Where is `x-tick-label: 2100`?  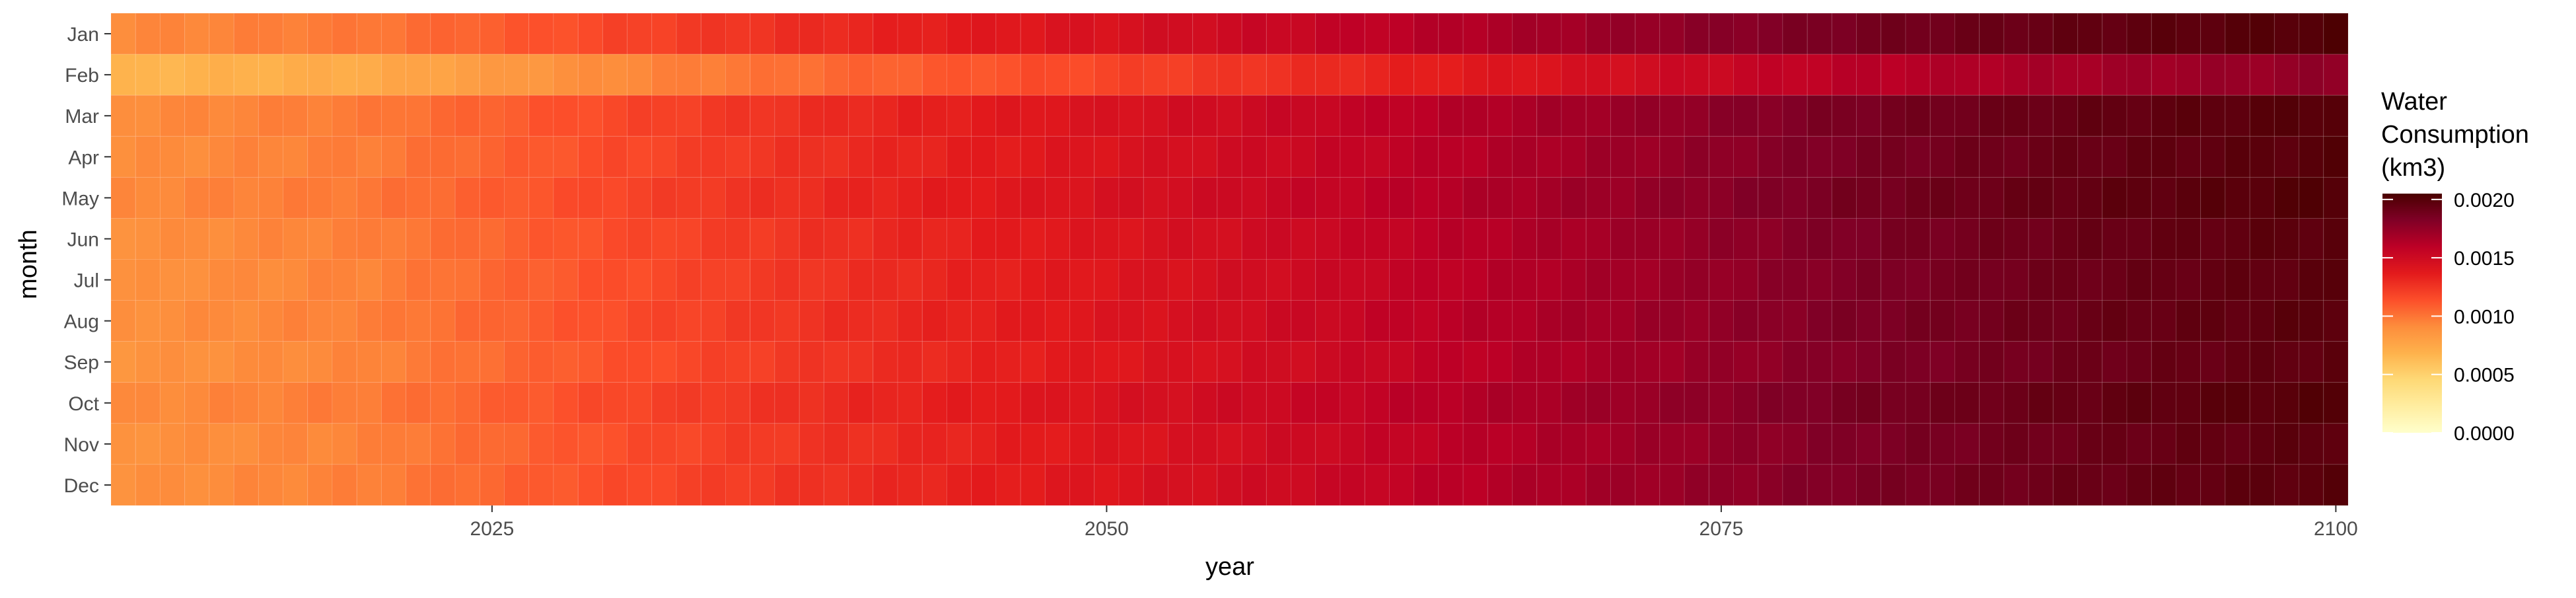
x-tick-label: 2100 is located at coordinates (2336, 529).